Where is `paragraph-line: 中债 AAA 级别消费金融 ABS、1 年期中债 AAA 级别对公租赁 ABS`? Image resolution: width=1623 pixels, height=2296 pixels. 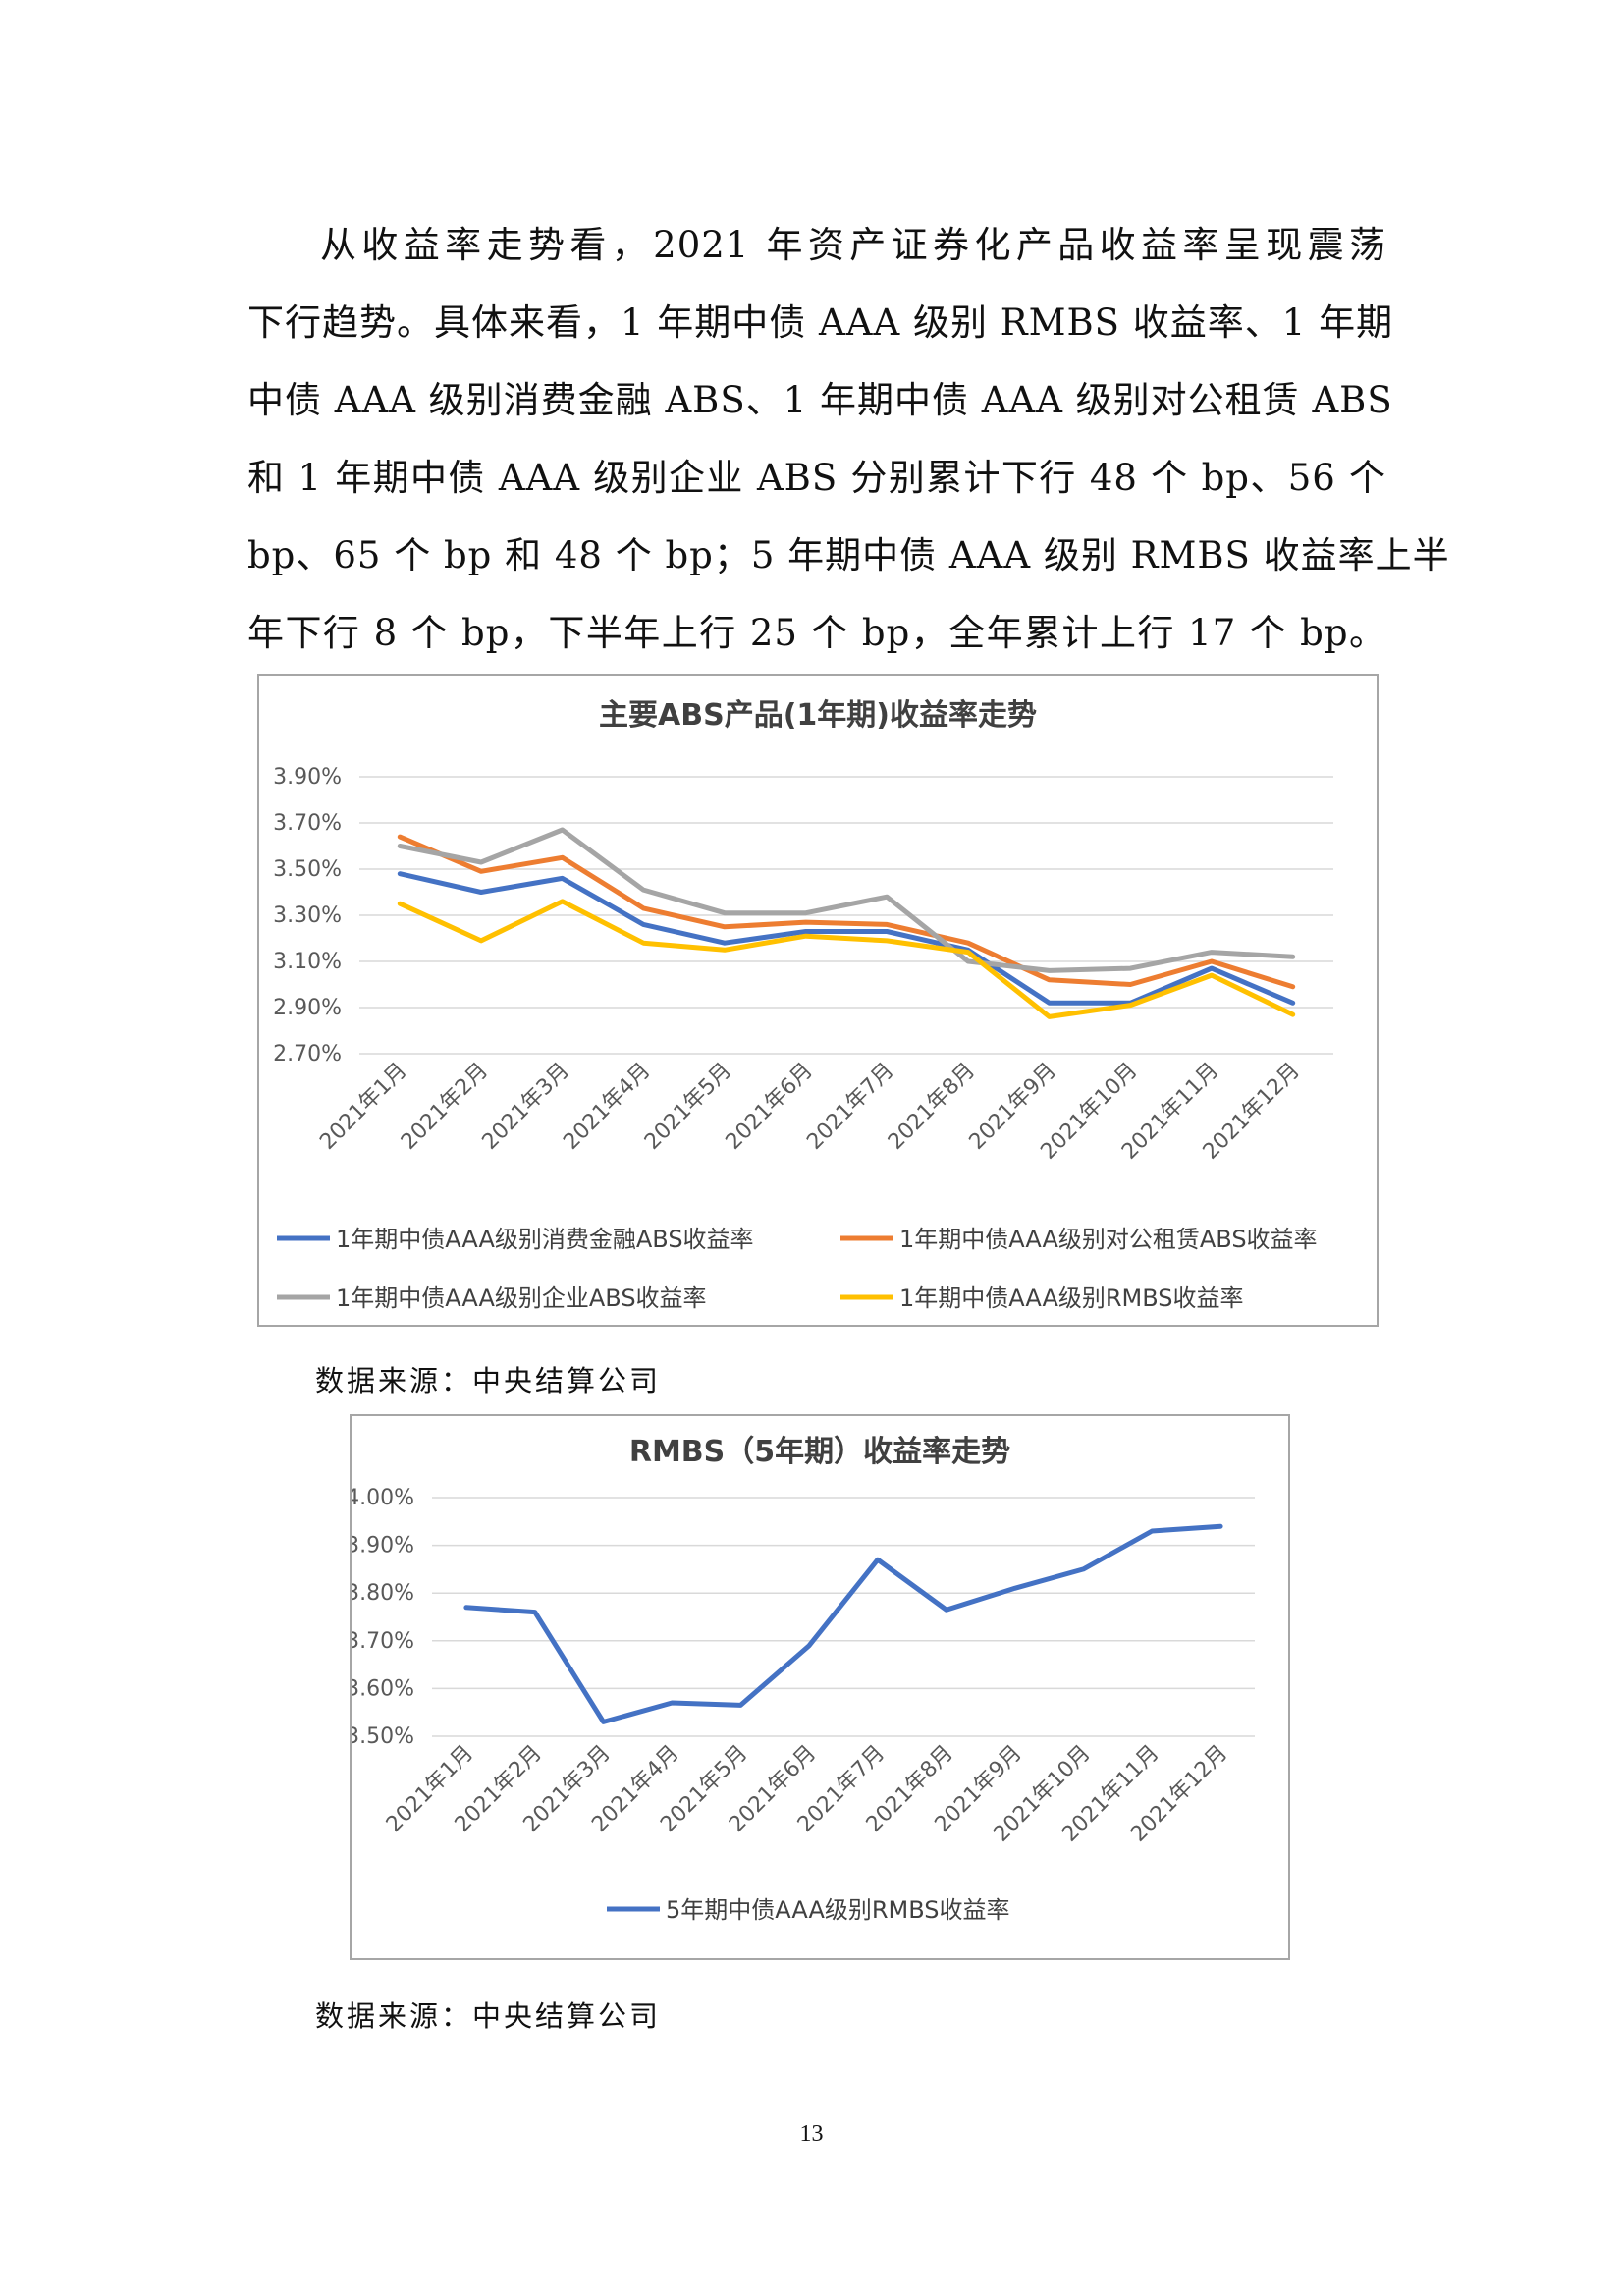
paragraph-line: 中债 AAA 级别消费金融 ABS、1 年期中债 AAA 级别对公租赁 ABS is located at coordinates (820, 400).